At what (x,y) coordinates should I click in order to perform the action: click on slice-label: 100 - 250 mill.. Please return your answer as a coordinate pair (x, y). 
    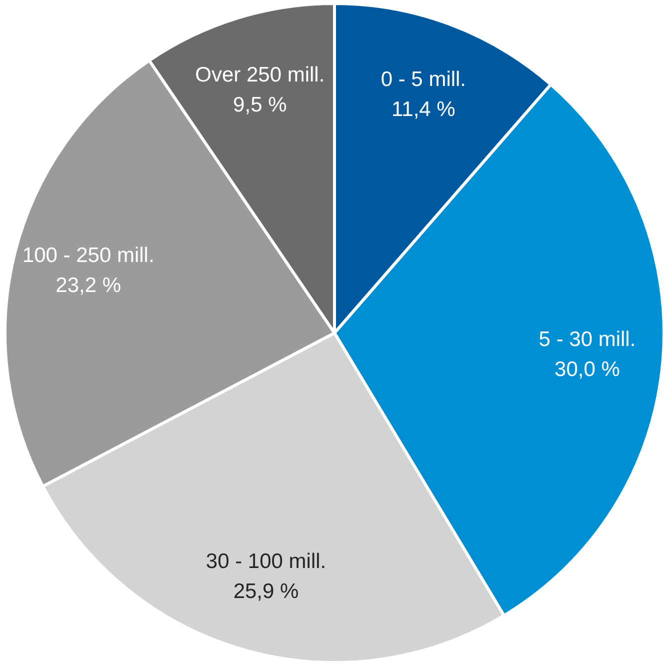
    Looking at the image, I should click on (88, 256).